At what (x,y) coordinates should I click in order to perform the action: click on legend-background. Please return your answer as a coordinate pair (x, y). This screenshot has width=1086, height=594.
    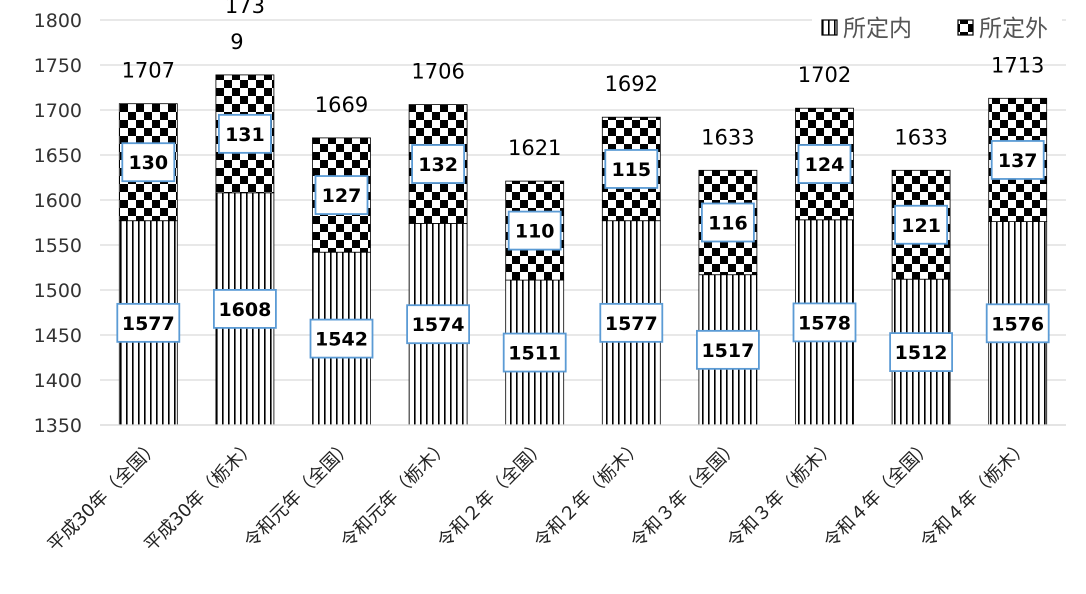
    Looking at the image, I should click on (937, 29).